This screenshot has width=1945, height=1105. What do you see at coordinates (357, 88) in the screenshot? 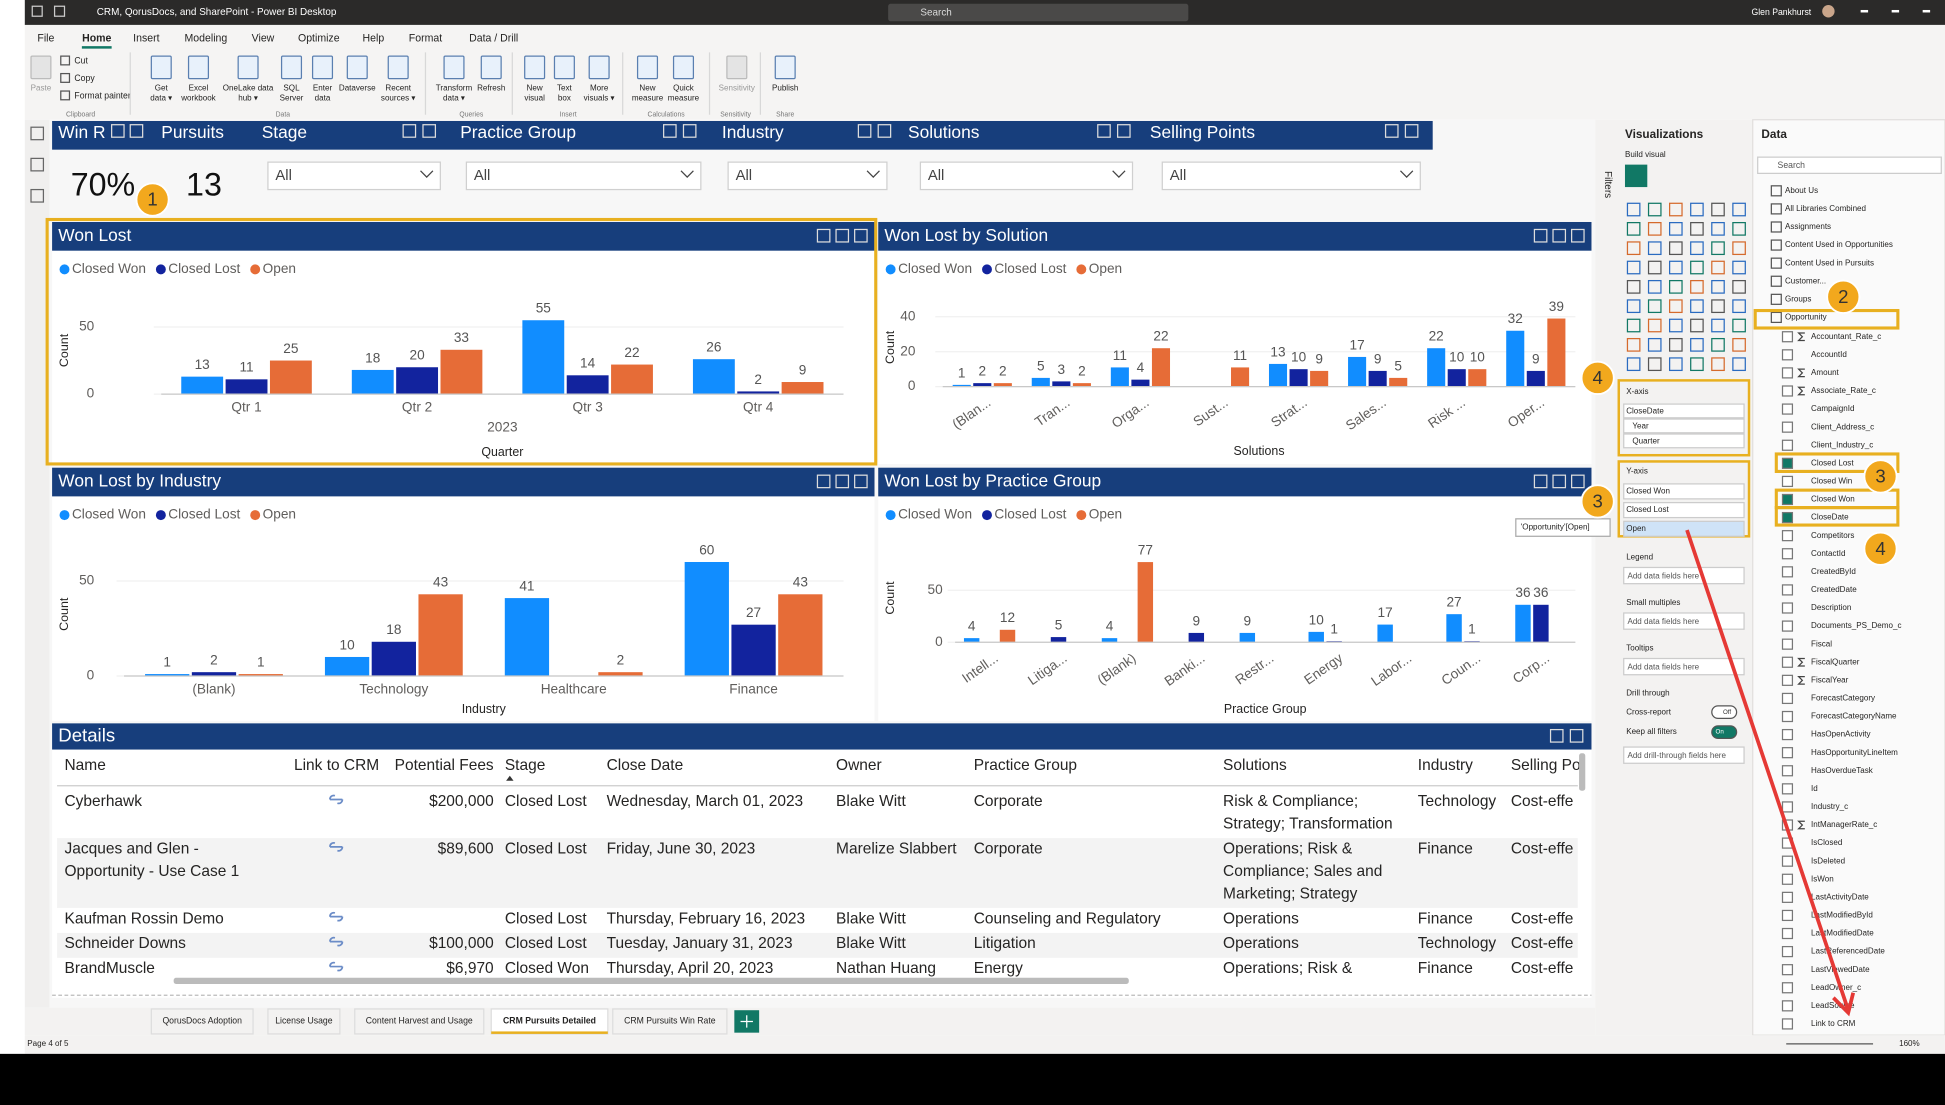
I see `ribbon-button: Dataverse` at bounding box center [357, 88].